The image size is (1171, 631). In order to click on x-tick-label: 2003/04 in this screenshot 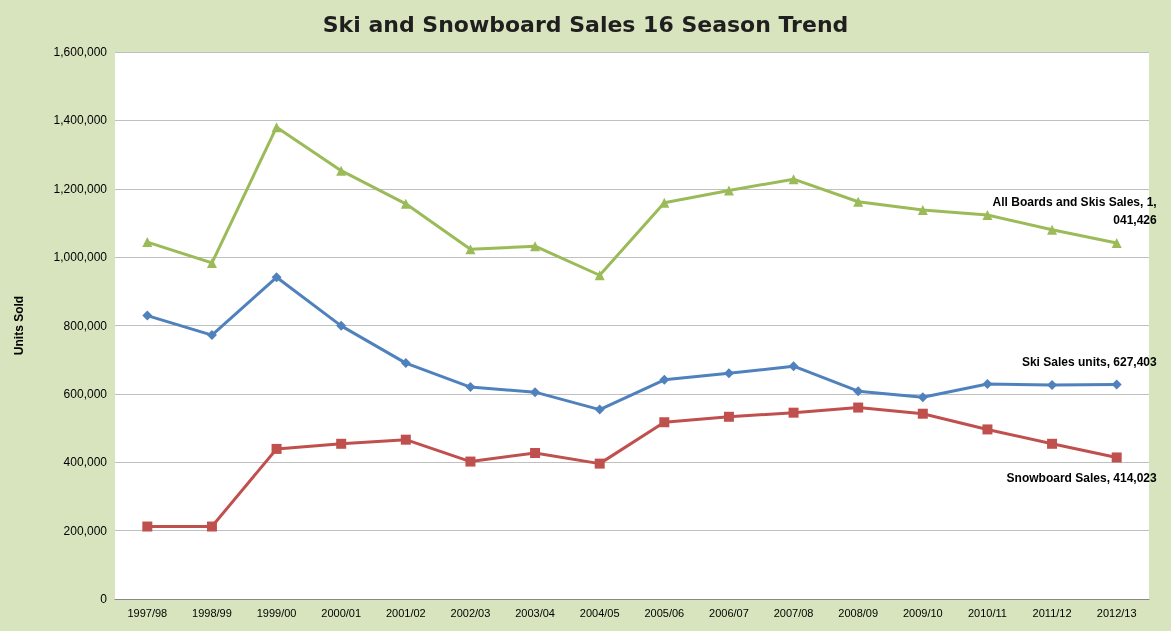, I will do `click(535, 612)`.